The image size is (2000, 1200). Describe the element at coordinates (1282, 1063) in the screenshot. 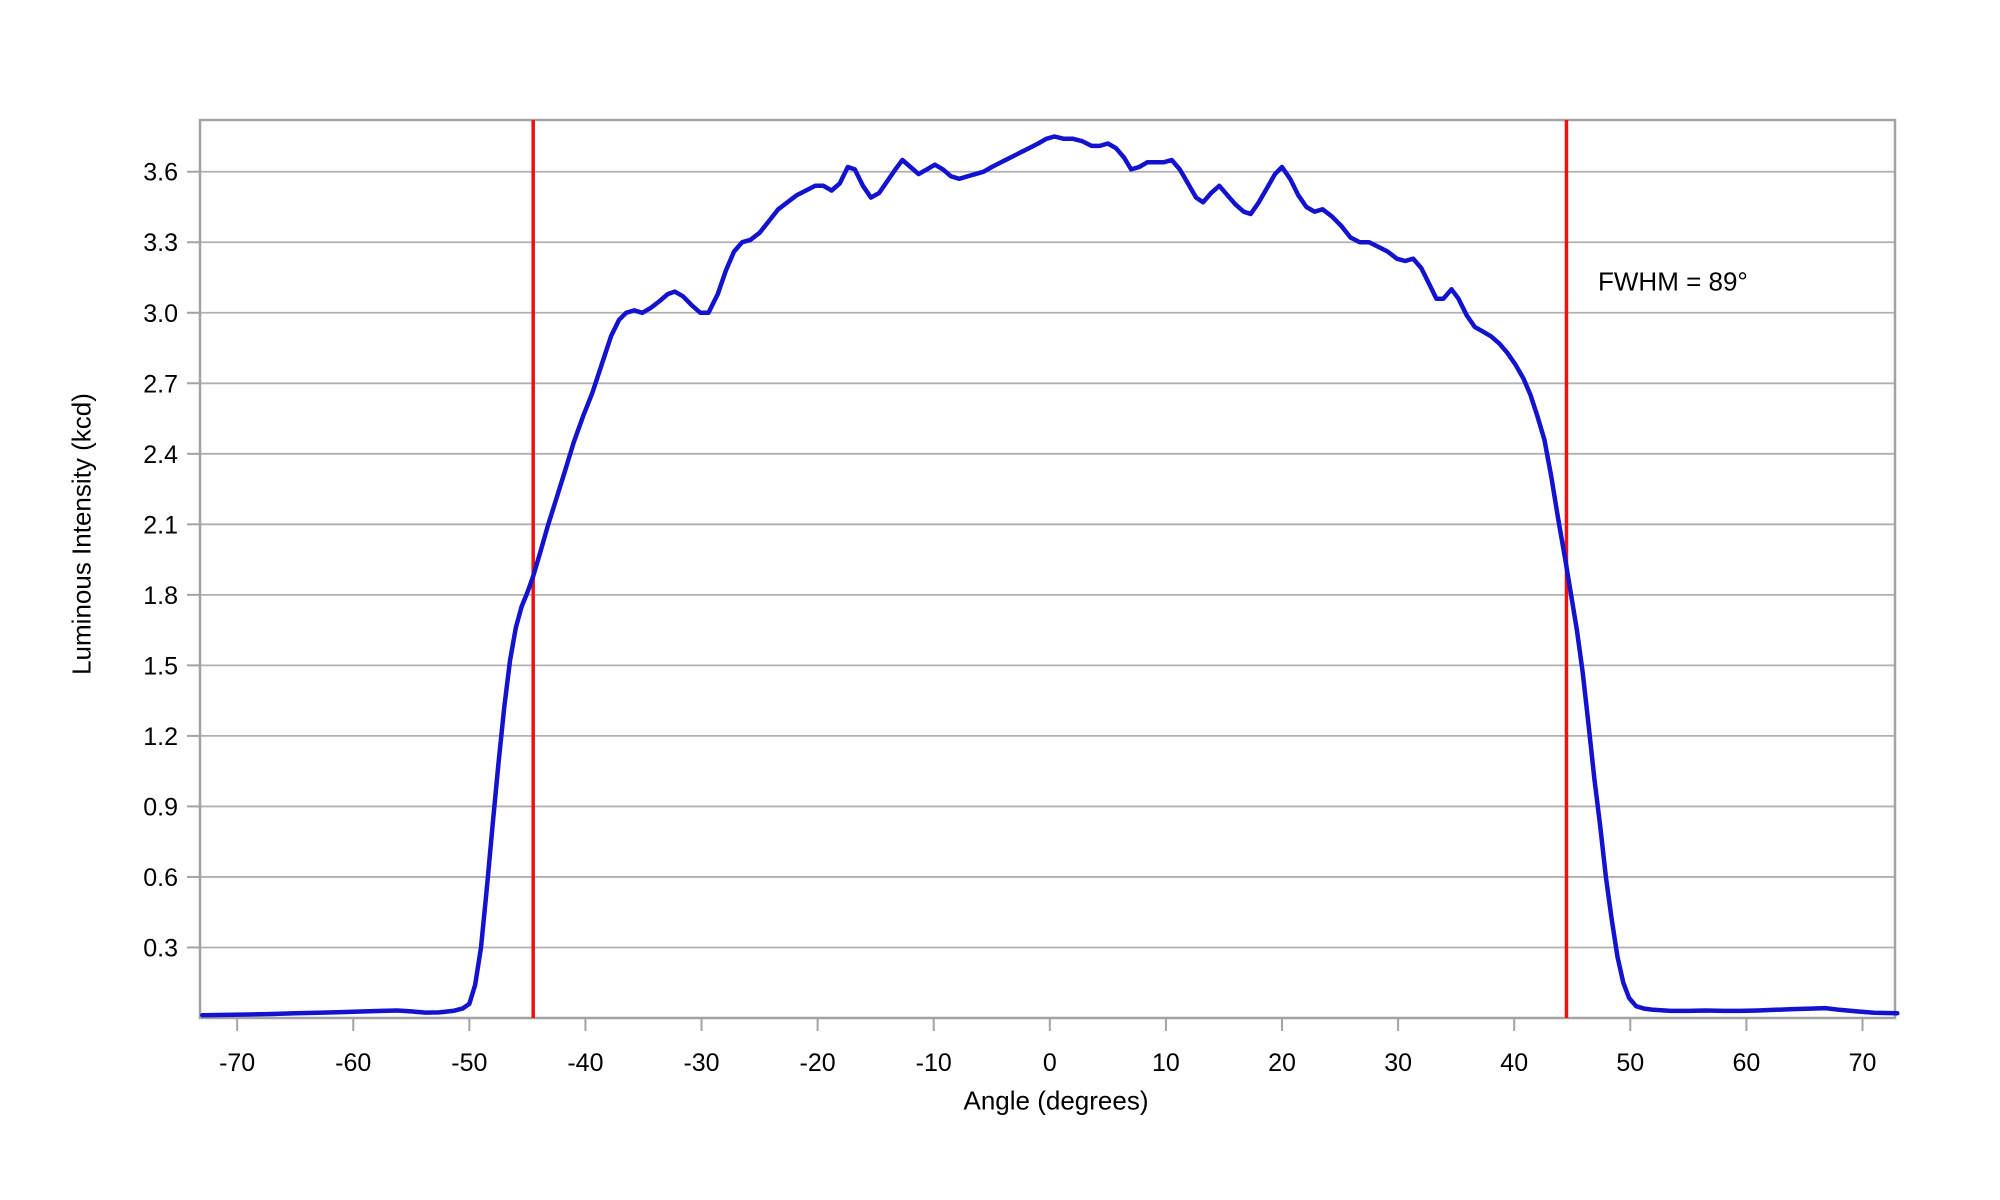

I see `x-tick-label: 20` at that location.